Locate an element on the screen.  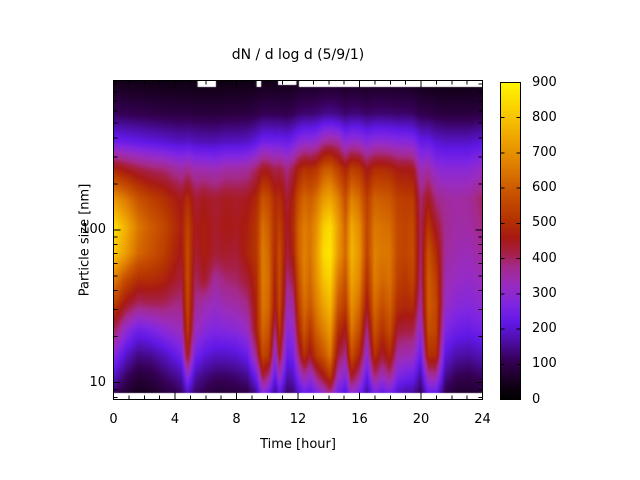
y-axis-label: Particle size [nm] is located at coordinates (85, 240).